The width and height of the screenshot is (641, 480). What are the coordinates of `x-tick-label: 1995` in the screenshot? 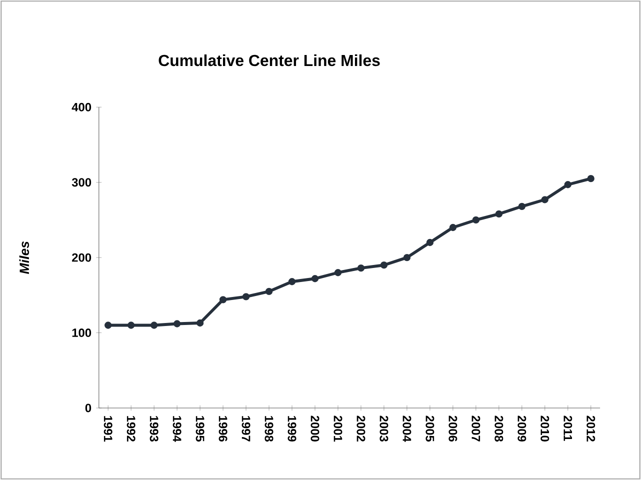 It's located at (200, 429).